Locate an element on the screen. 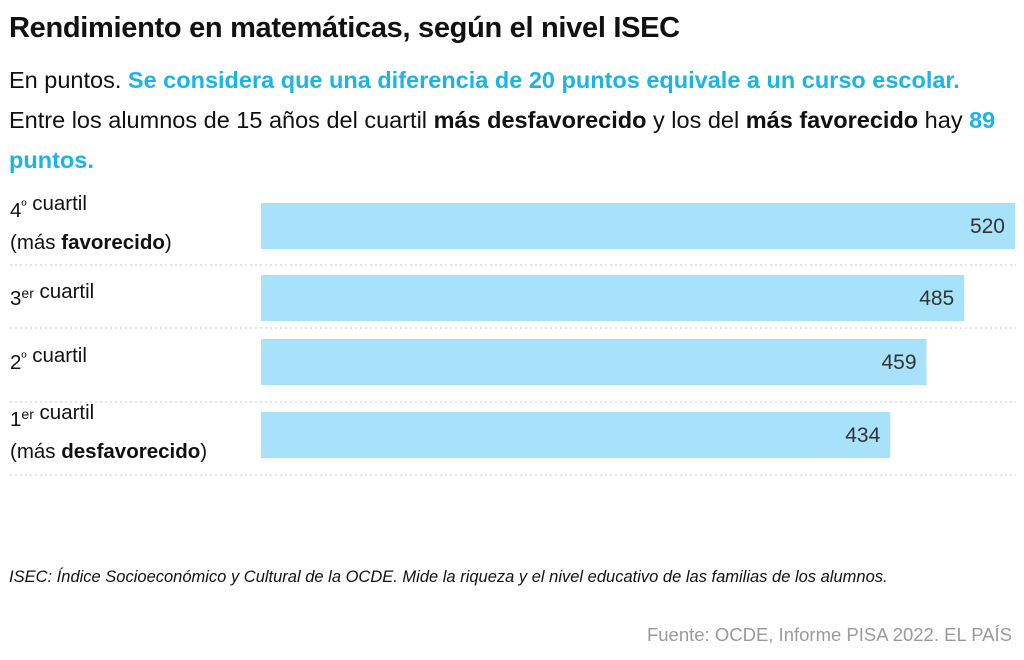 The width and height of the screenshot is (1024, 660). subtitle-text-1: Entre los alumnos de 15 años del cuartil is located at coordinates (221, 120).